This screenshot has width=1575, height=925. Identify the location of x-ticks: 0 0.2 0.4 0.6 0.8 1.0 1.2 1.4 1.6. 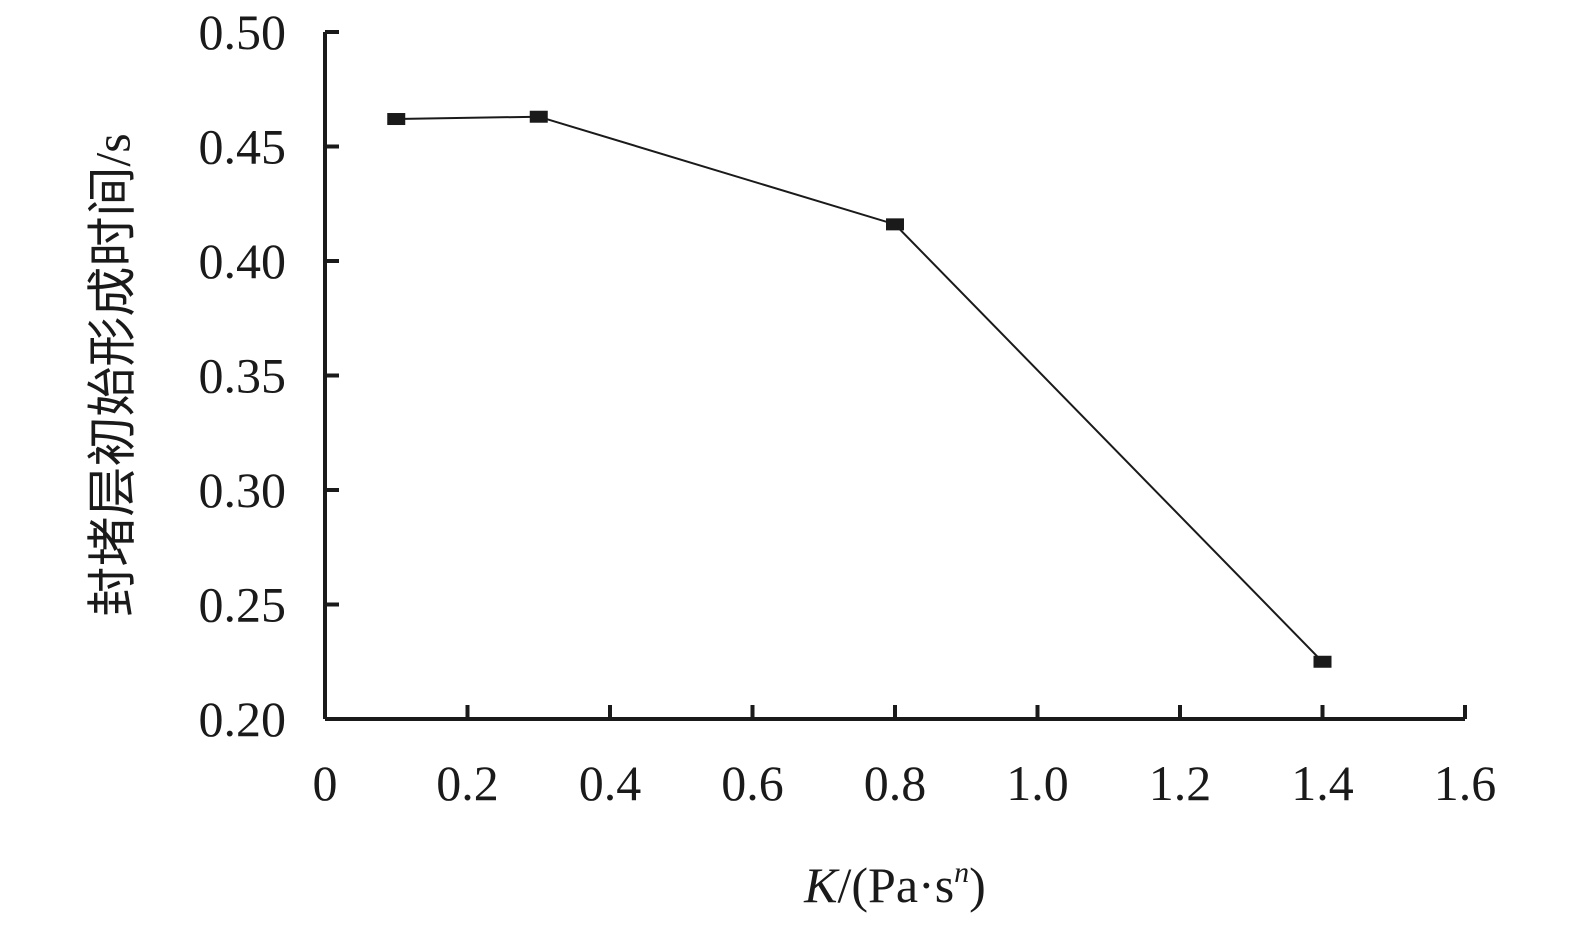
(905, 758).